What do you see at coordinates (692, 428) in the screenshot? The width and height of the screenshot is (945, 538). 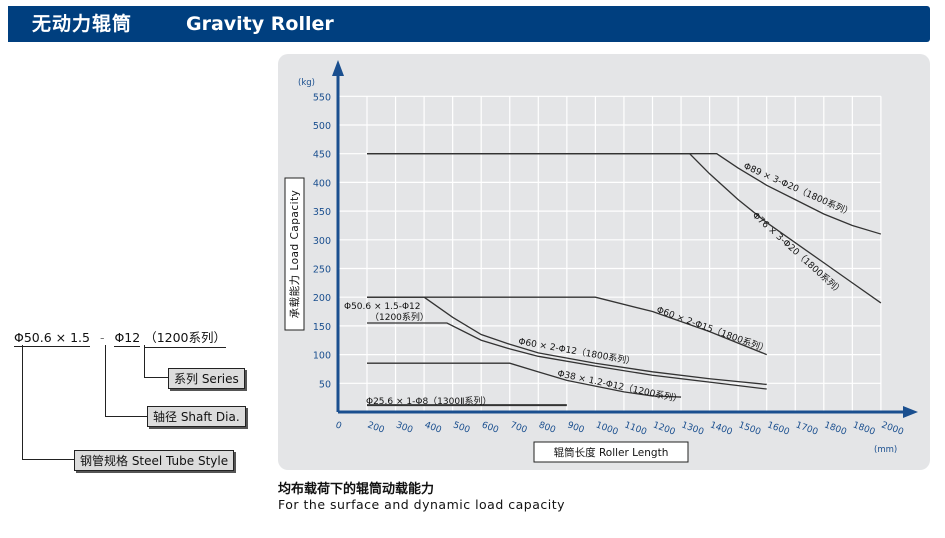 I see `x-tick-label: 1300` at bounding box center [692, 428].